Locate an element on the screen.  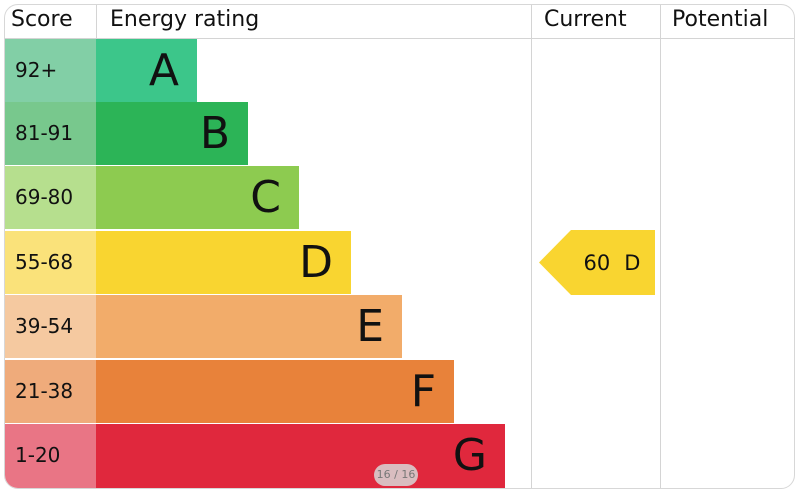
header-divider is located at coordinates (96, 22).